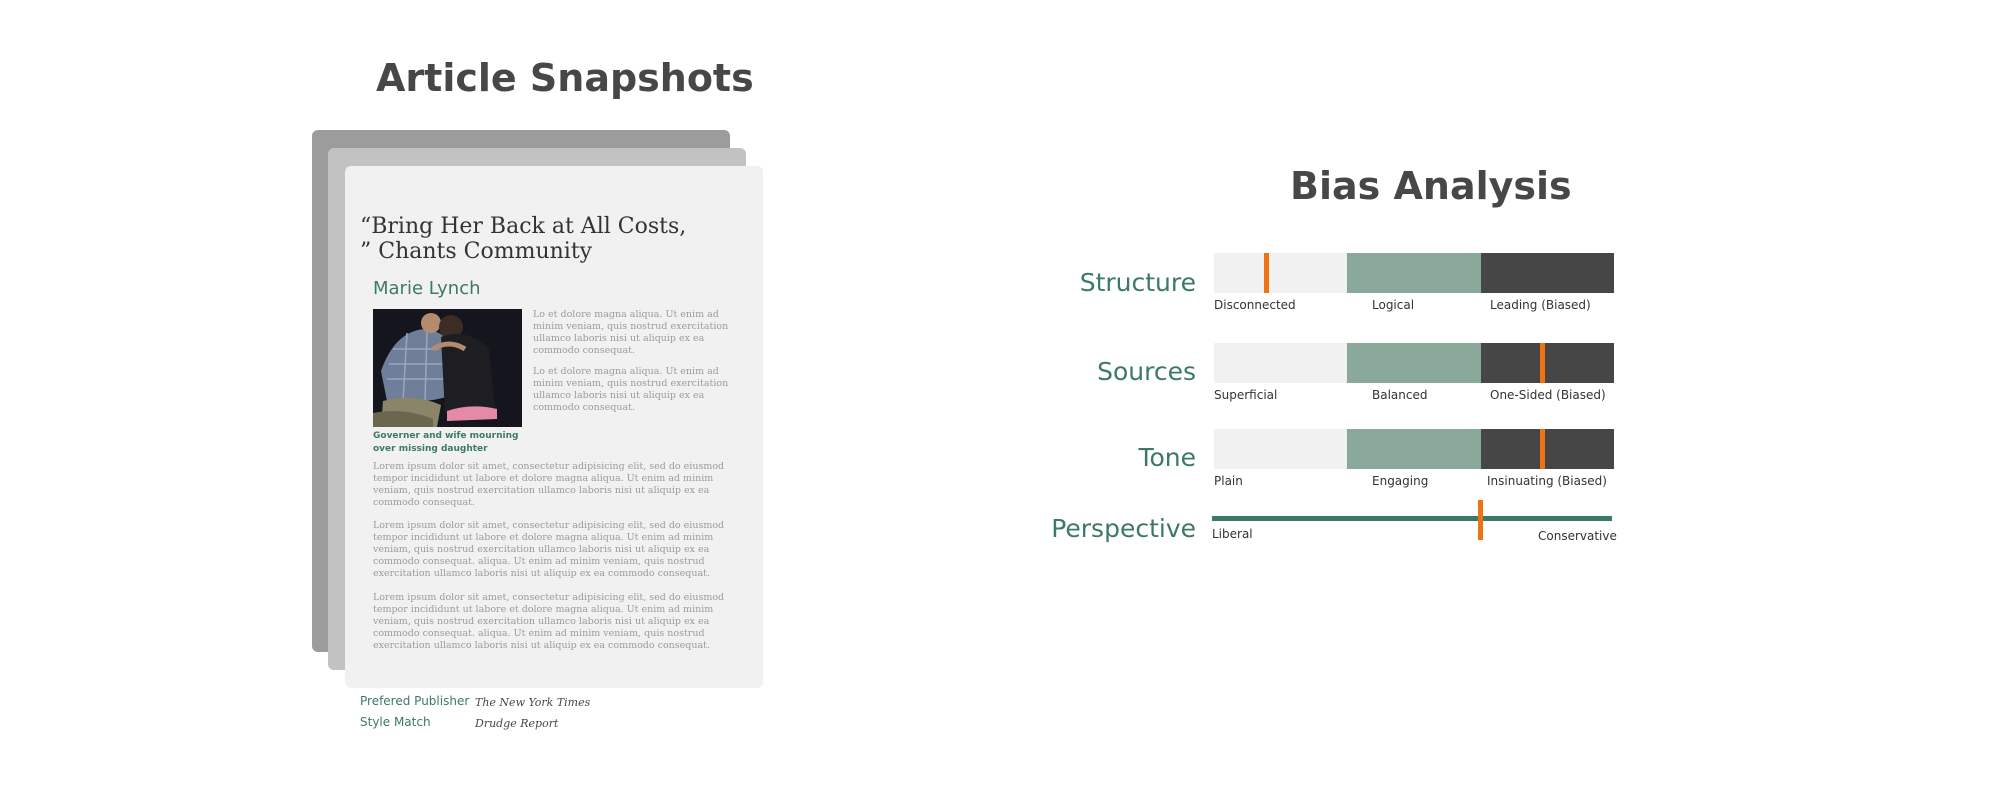 Image resolution: width=2000 pixels, height=800 pixels. What do you see at coordinates (1246, 395) in the screenshot?
I see `sources-level-1: Superficial` at bounding box center [1246, 395].